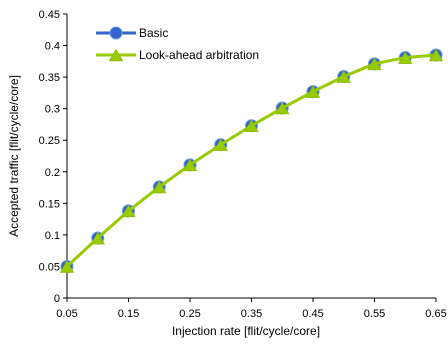 This screenshot has height=346, width=448. Describe the element at coordinates (49, 15) in the screenshot. I see `y-tick-label: 0.45` at that location.